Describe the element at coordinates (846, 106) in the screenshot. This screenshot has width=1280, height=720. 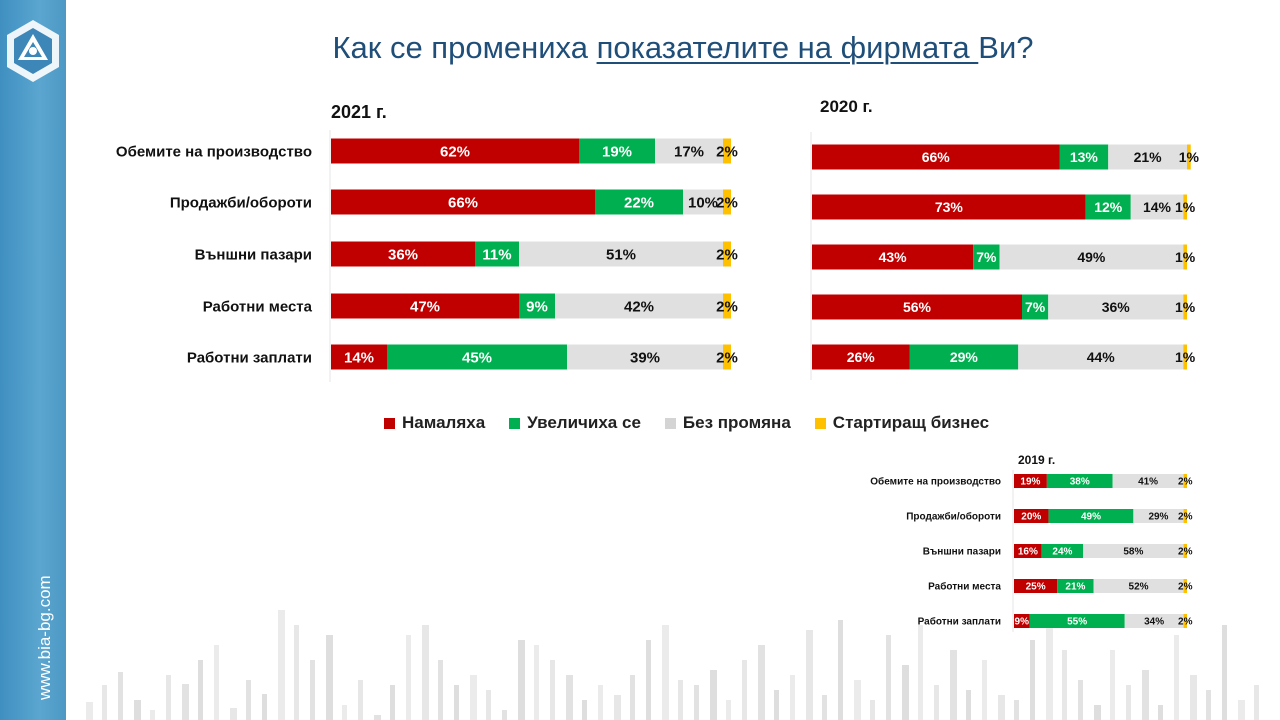
I see `chart-year-title: 2020 г.` at that location.